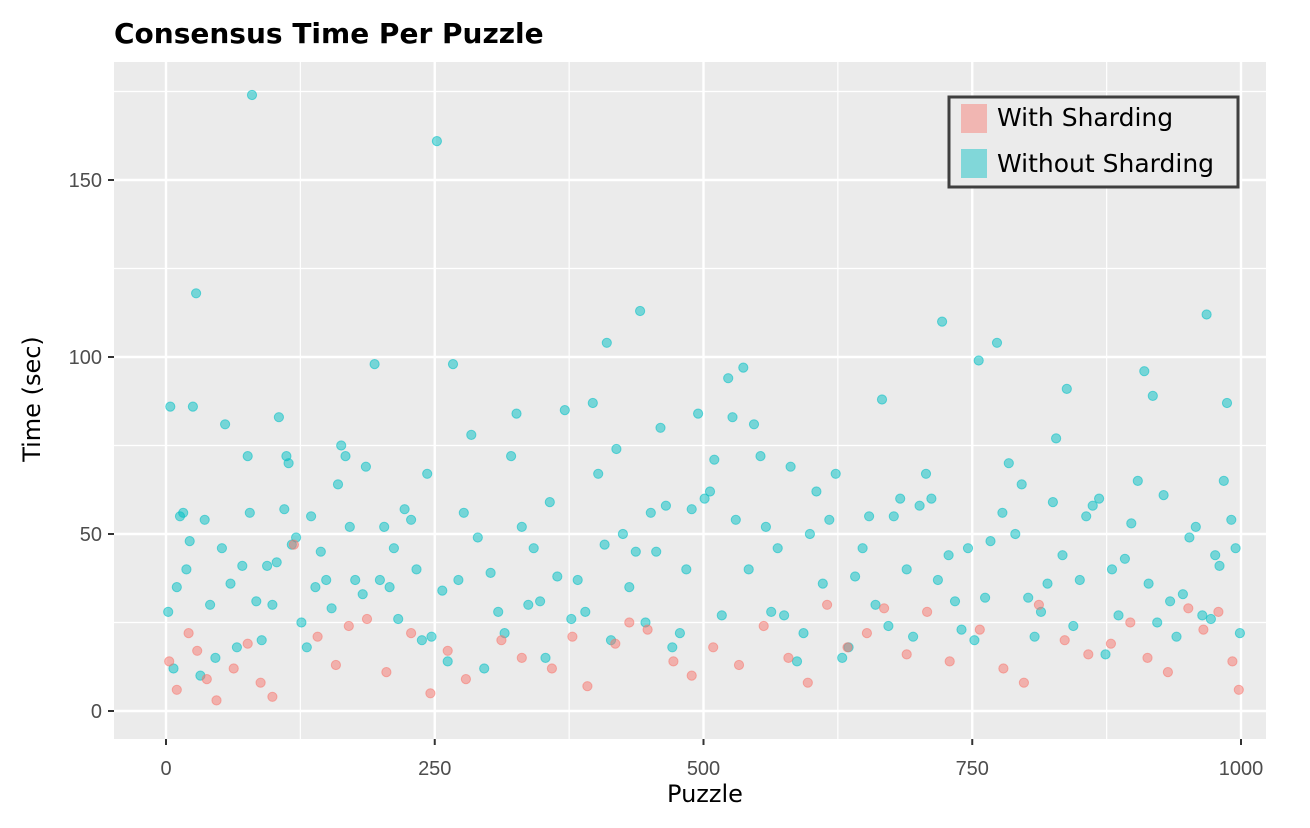 The width and height of the screenshot is (1310, 828). Describe the element at coordinates (329, 33) in the screenshot. I see `chart-title: Consensus Time Per Puzzle` at that location.